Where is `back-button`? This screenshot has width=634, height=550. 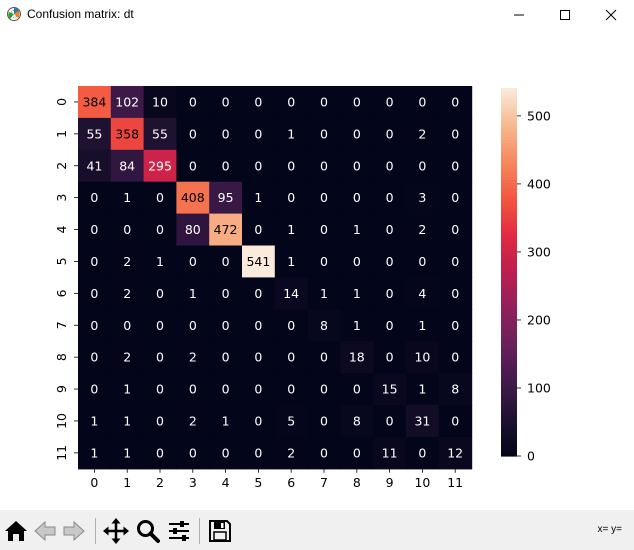
back-button is located at coordinates (45, 531).